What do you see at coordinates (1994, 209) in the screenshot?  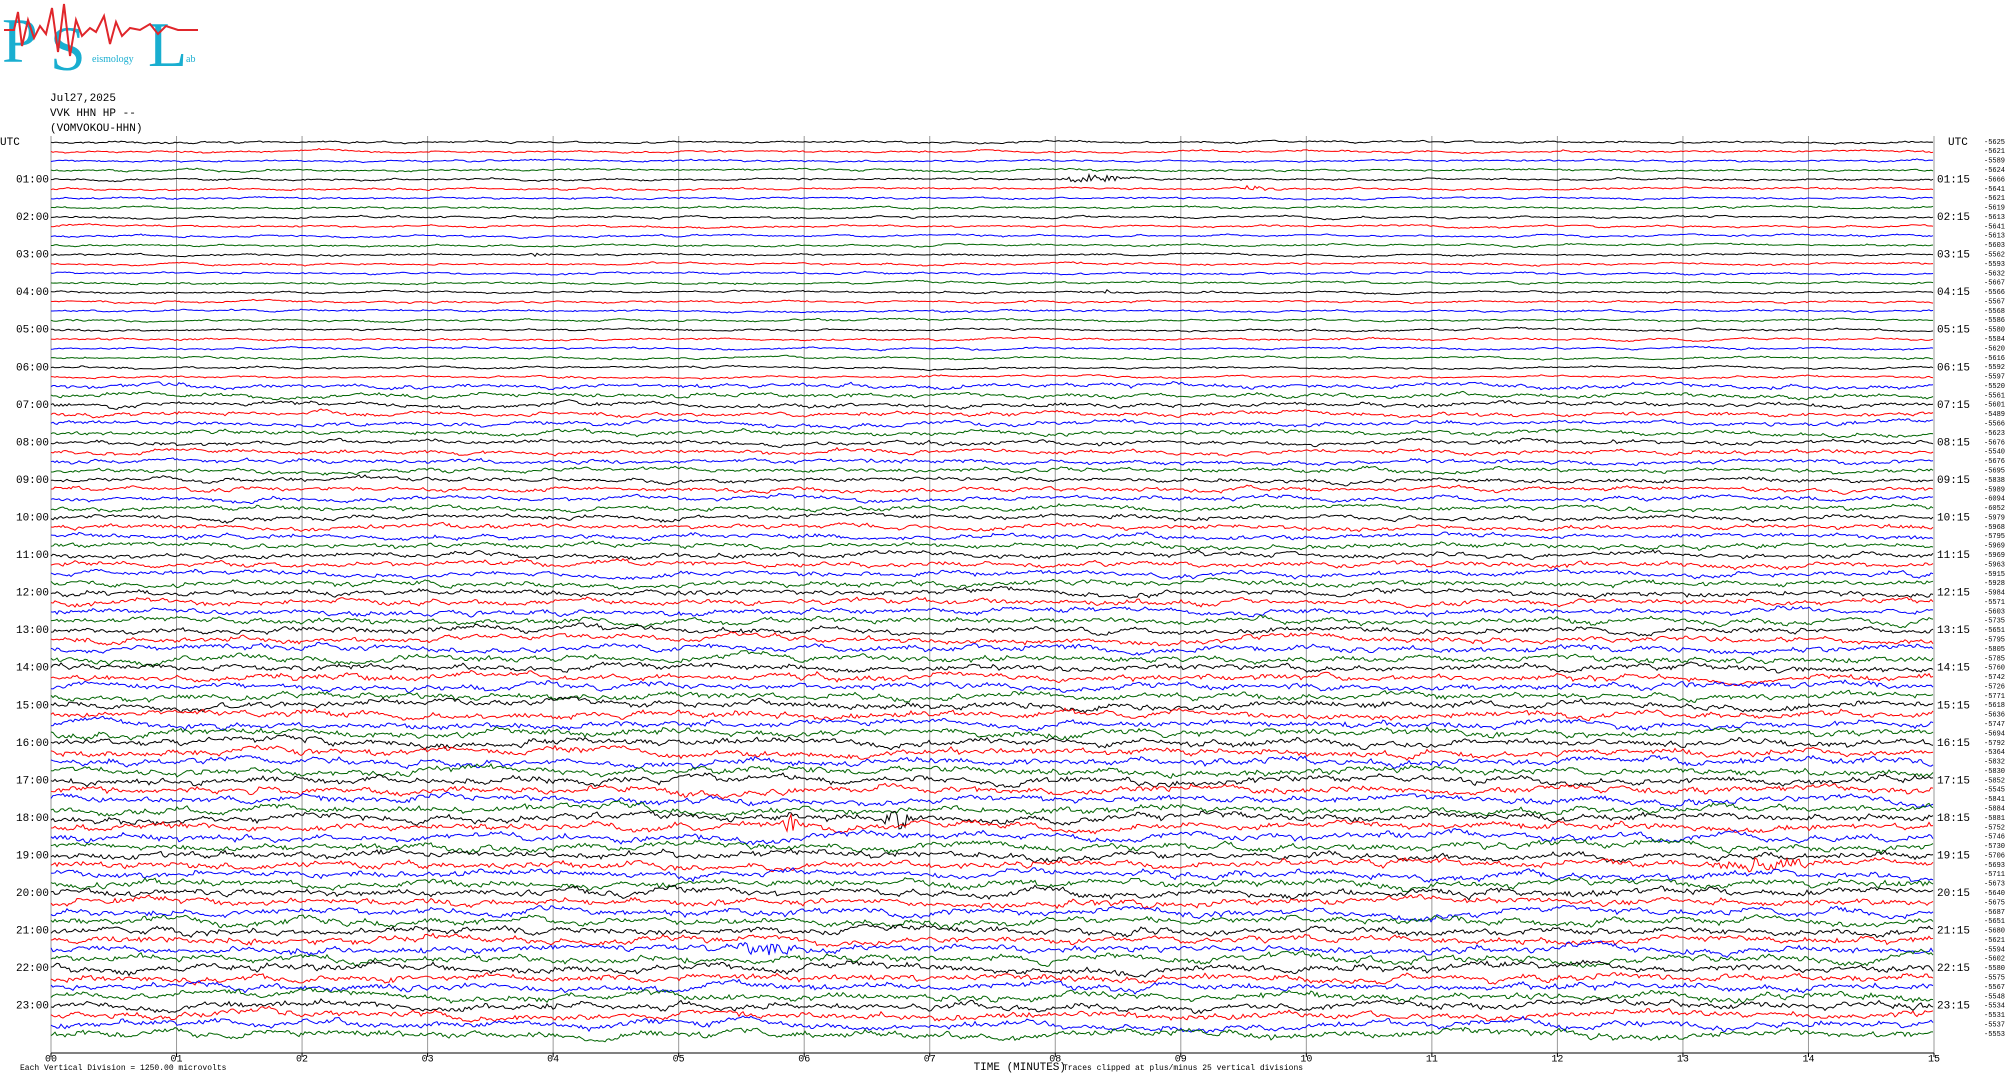 I see `row-offset: -5619` at bounding box center [1994, 209].